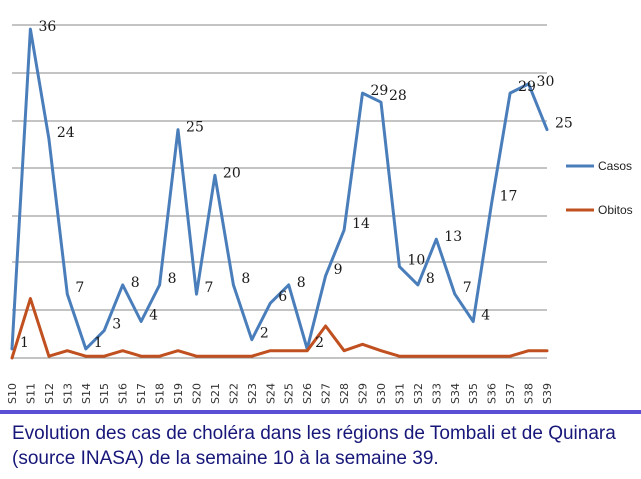 This screenshot has height=479, width=641. What do you see at coordinates (24, 343) in the screenshot?
I see `data-label-s10: 1` at bounding box center [24, 343].